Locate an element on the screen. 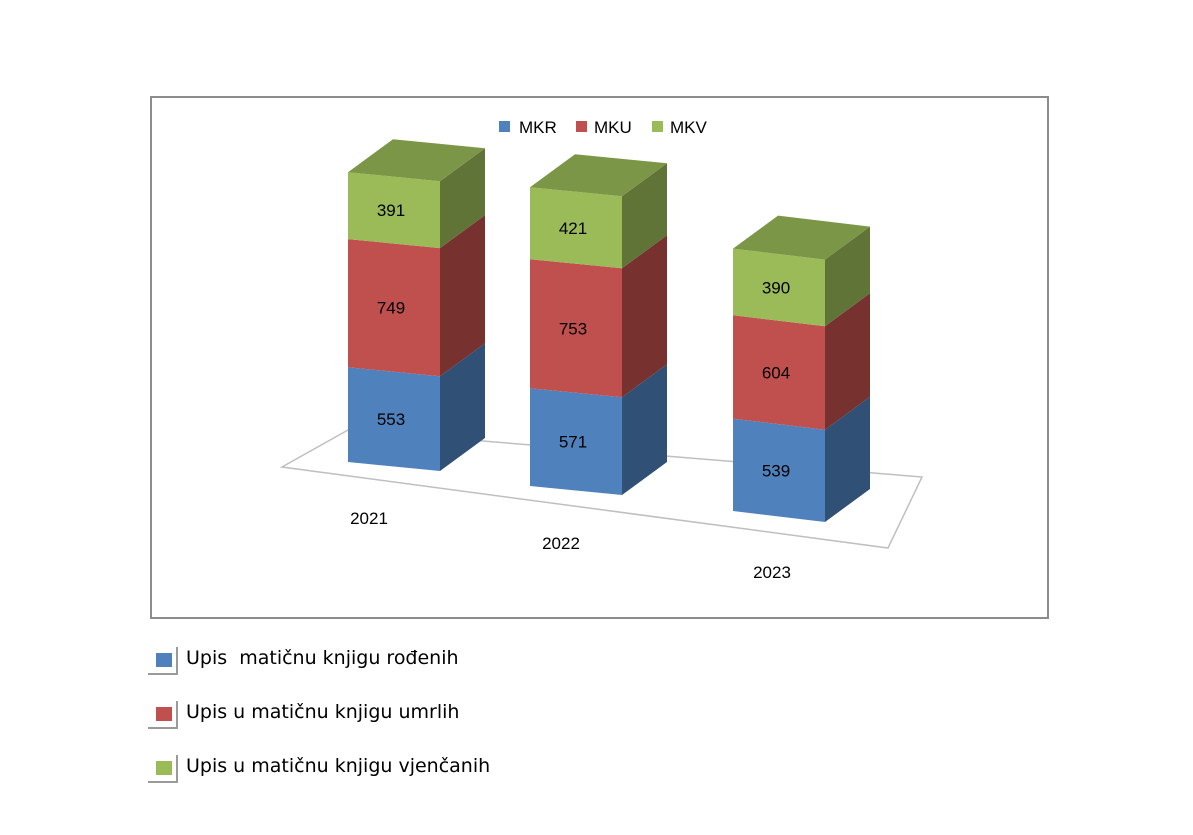 This screenshot has height=835, width=1193. data-label-mku-2023: 604 is located at coordinates (776, 373).